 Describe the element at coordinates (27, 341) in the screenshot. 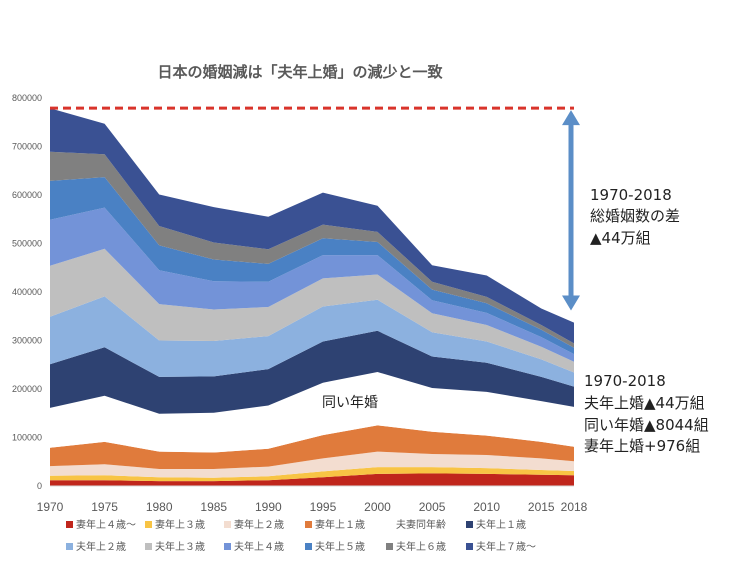

I see `y-tick-label: 300000` at that location.